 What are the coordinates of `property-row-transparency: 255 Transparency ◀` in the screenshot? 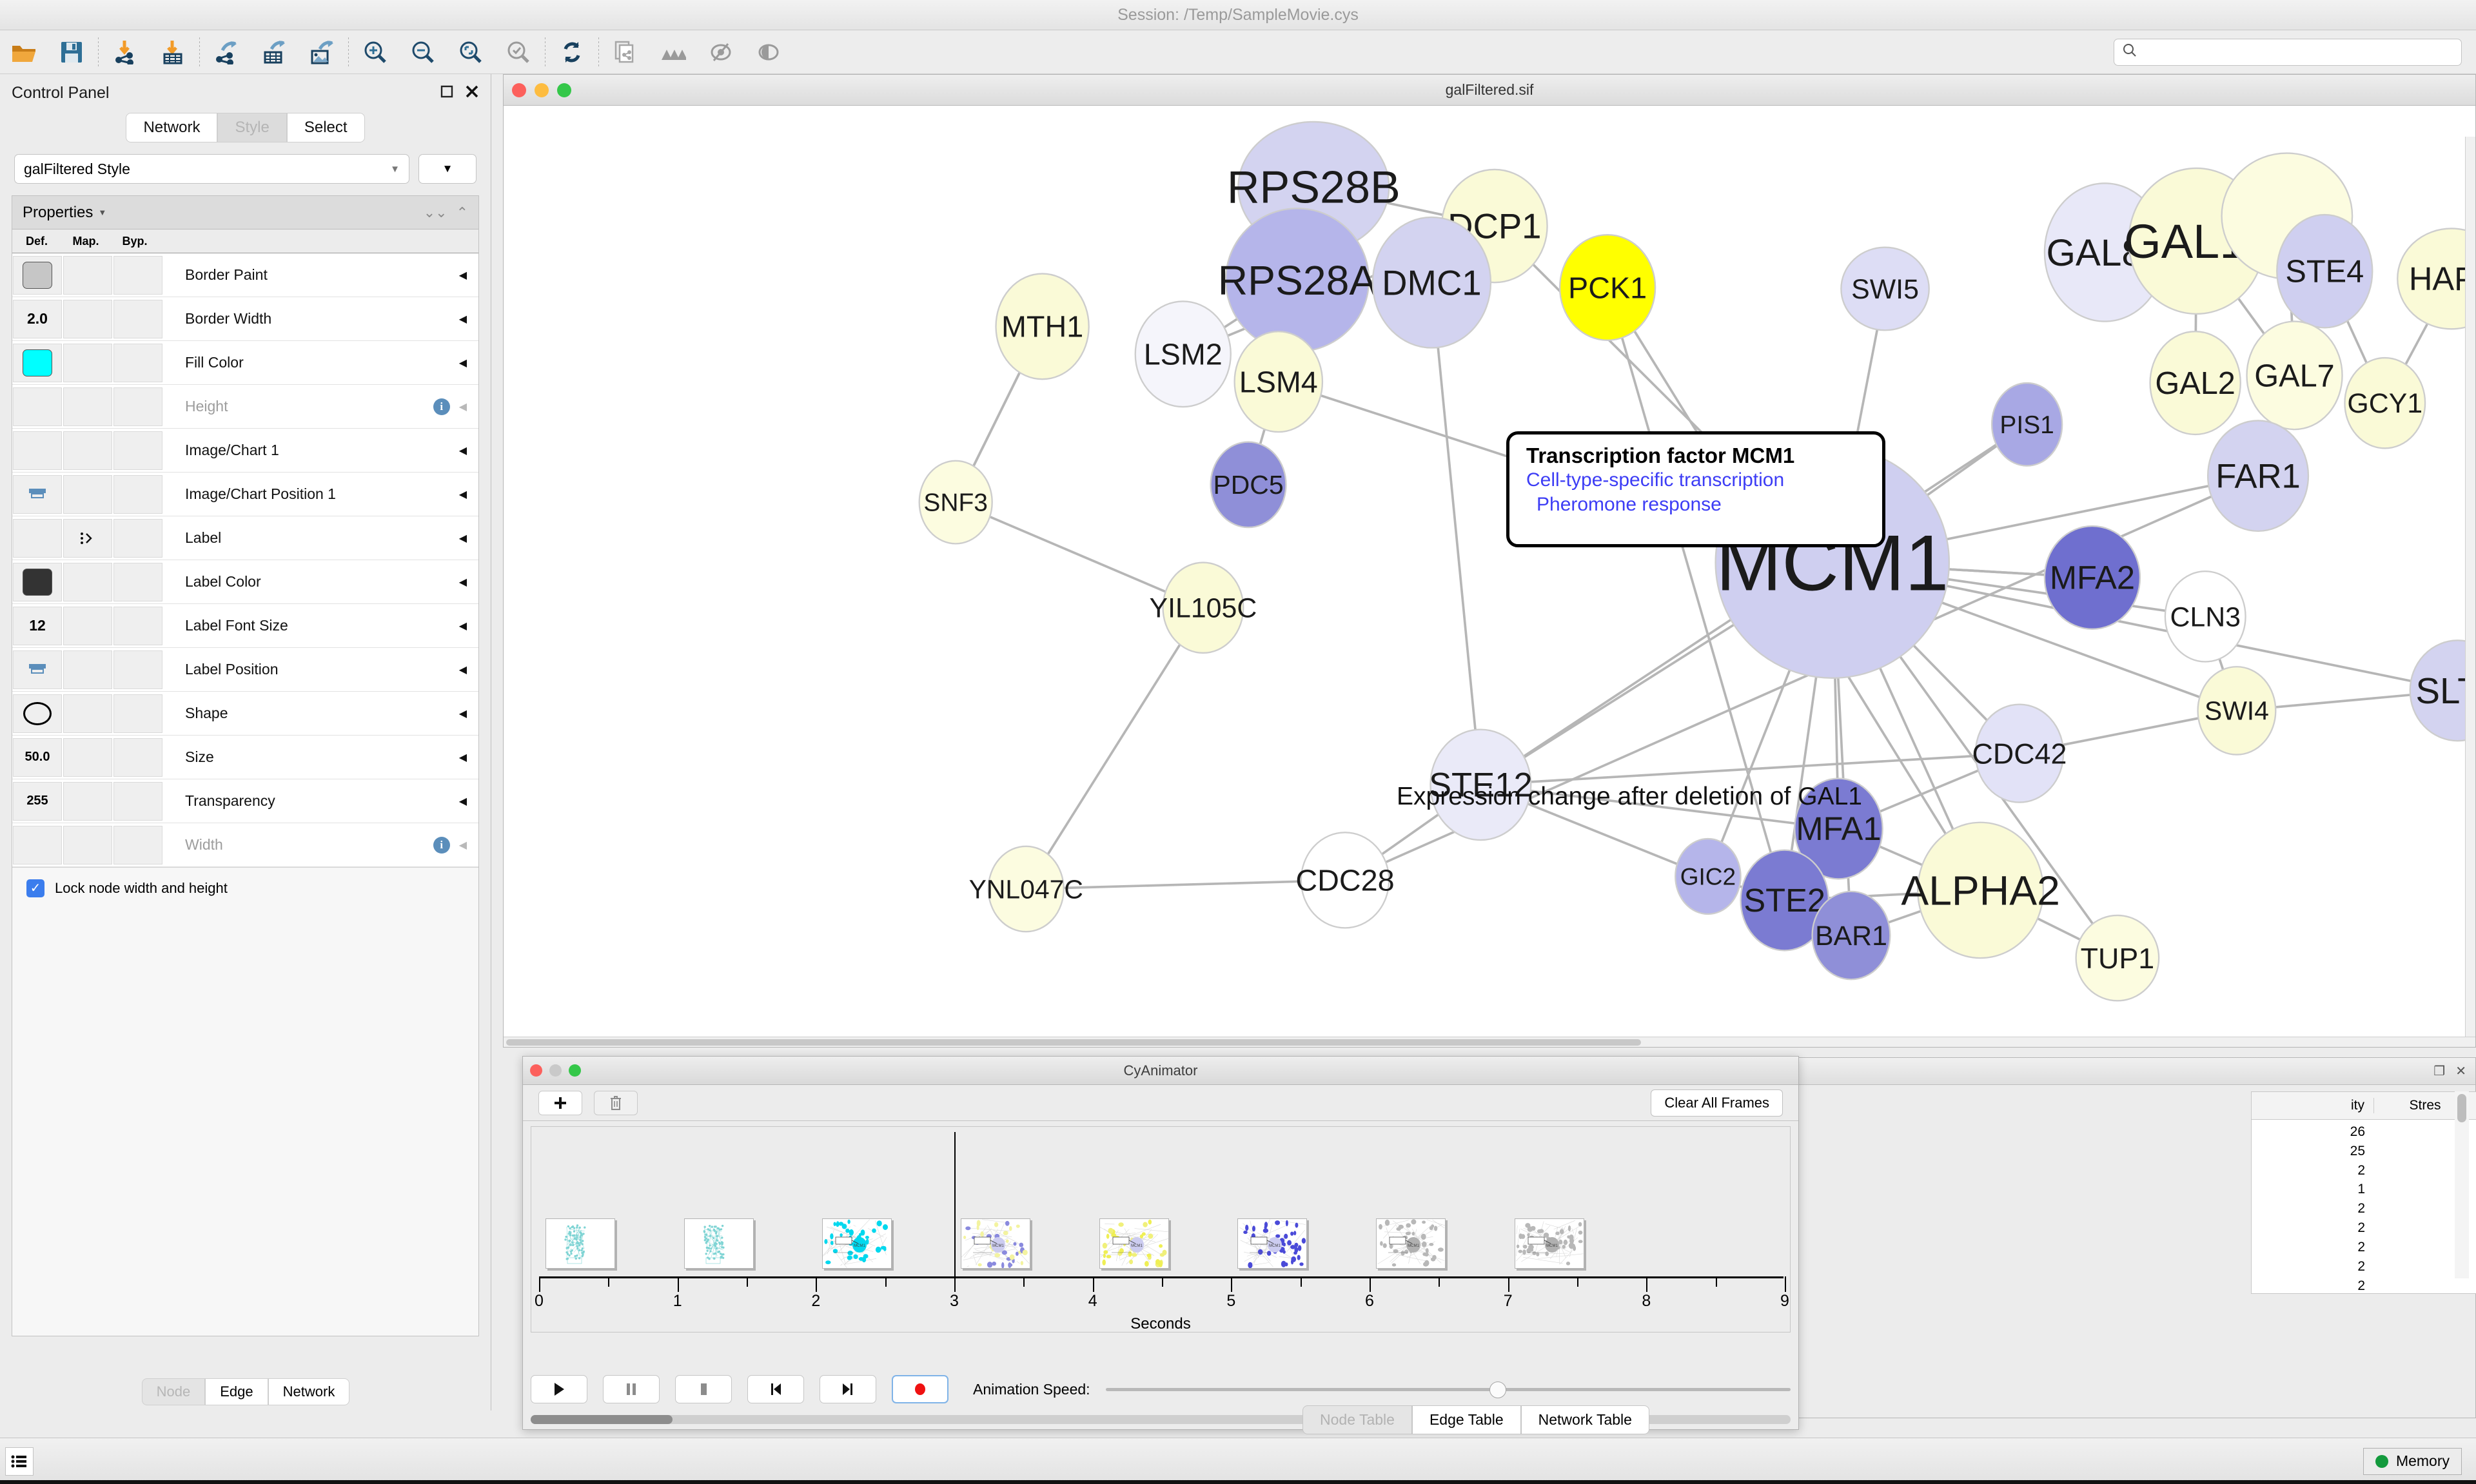 It's located at (245, 801).